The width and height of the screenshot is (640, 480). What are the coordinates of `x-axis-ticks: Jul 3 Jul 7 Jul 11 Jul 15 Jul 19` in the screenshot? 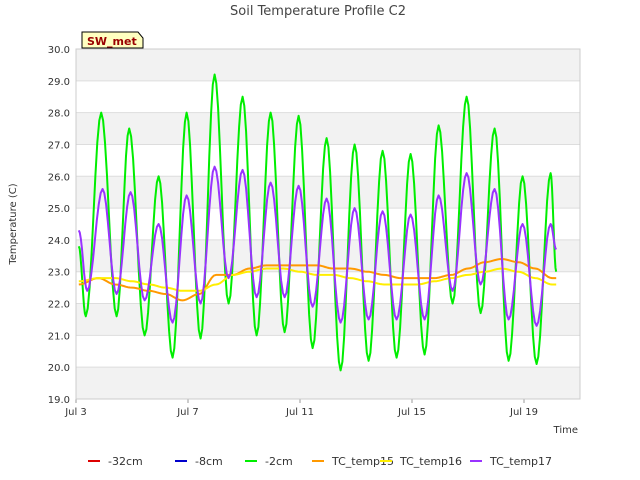 It's located at (301, 408).